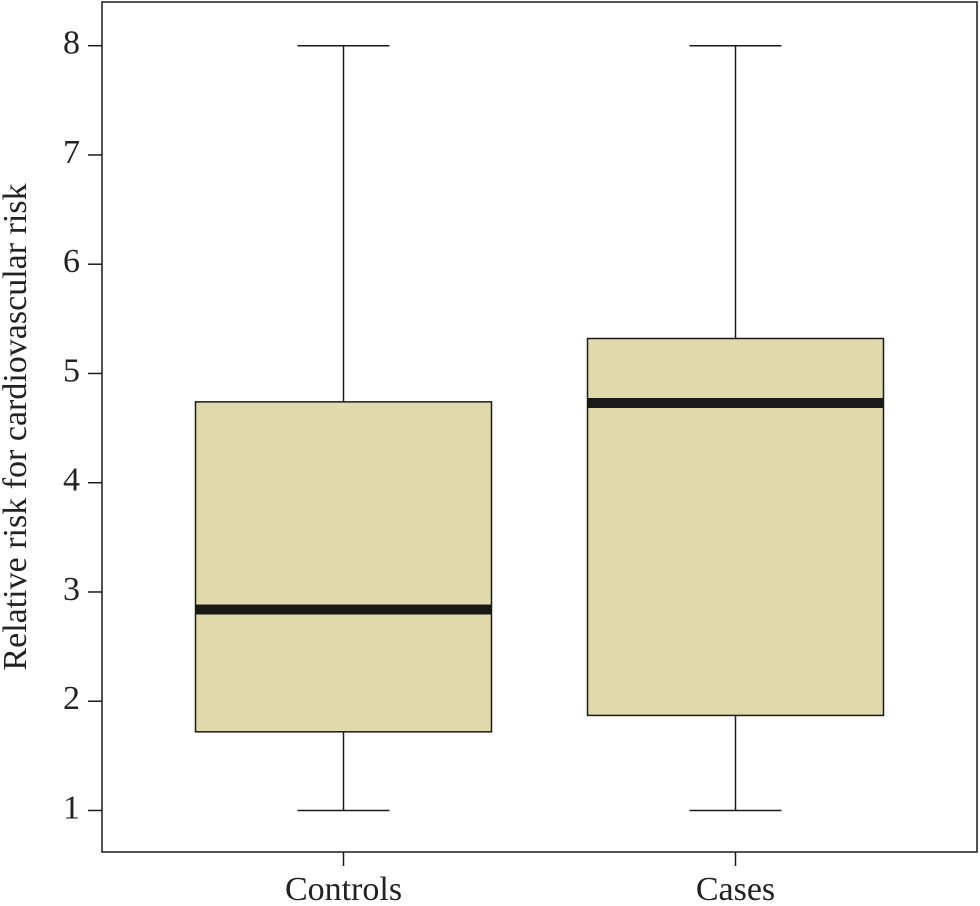  What do you see at coordinates (71, 261) in the screenshot?
I see `y-tick-label: 6` at bounding box center [71, 261].